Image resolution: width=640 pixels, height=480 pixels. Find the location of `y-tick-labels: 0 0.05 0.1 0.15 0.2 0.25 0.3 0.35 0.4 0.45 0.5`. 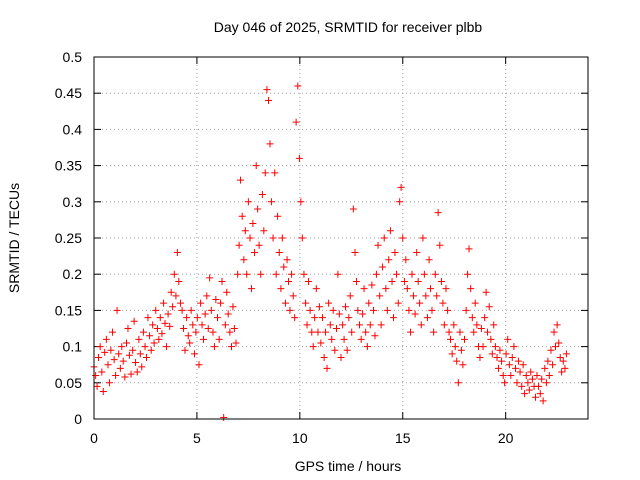

y-tick-labels: 0 0.05 0.1 0.15 0.2 0.25 0.3 0.35 0.4 0.45 0.5 is located at coordinates (68, 238).